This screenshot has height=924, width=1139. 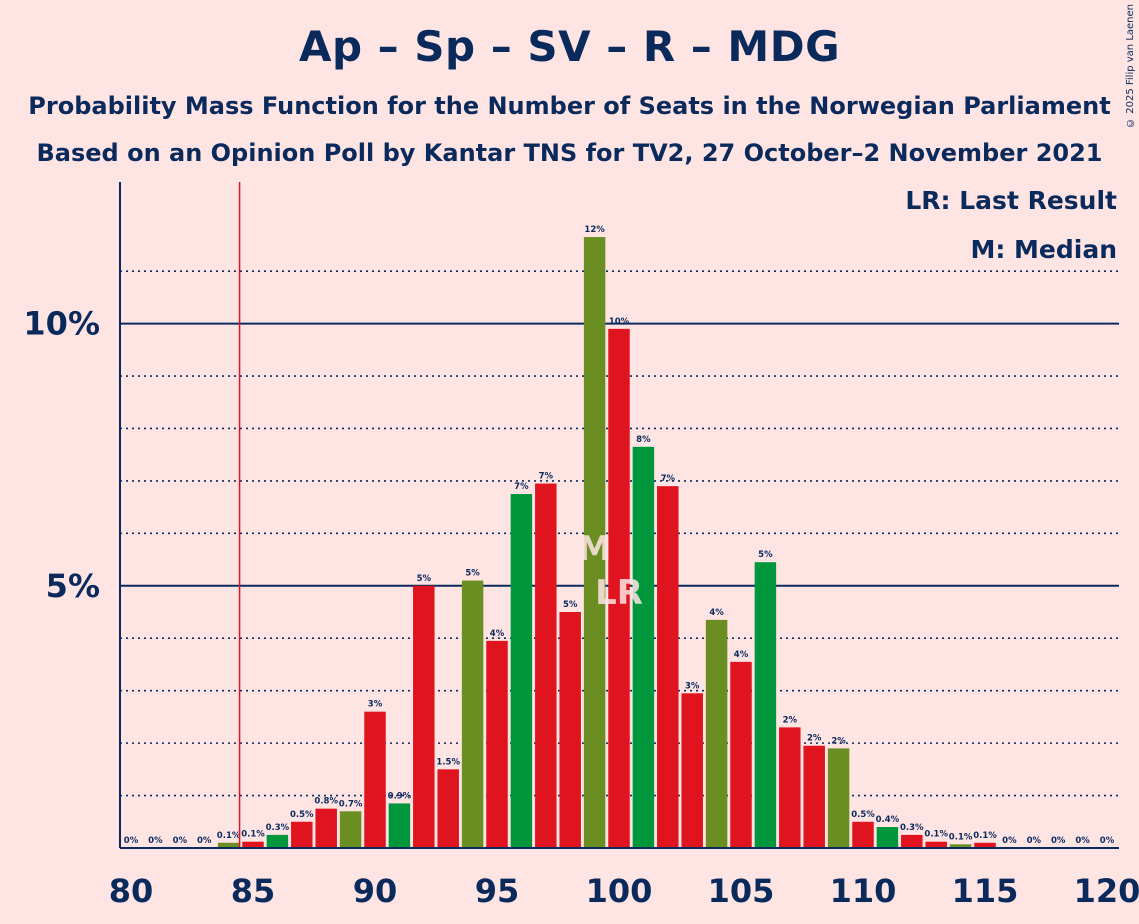 What do you see at coordinates (619, 891) in the screenshot?
I see `x-tick-label: 100` at bounding box center [619, 891].